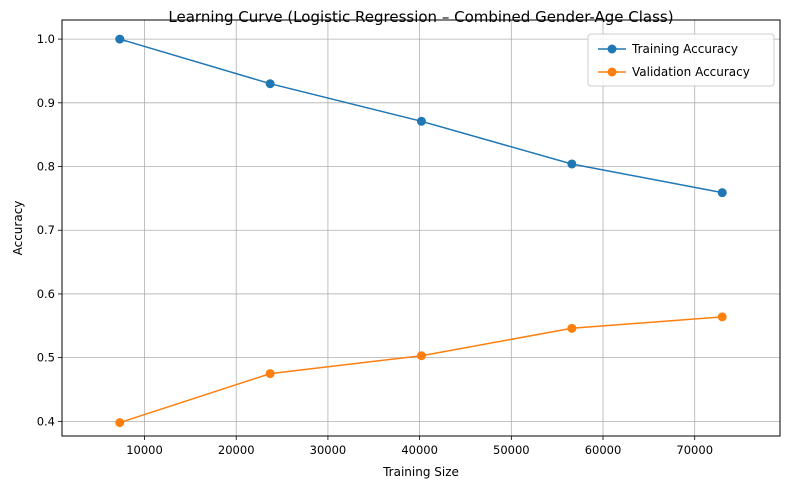  Describe the element at coordinates (420, 472) in the screenshot. I see `x-axis-label: Training Size` at that location.